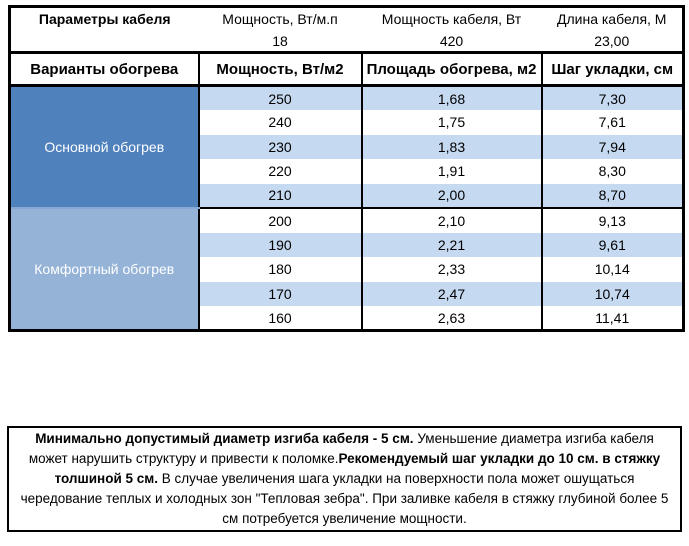  Describe the element at coordinates (451, 171) in the screenshot. I see `cell-area: 1,91` at that location.